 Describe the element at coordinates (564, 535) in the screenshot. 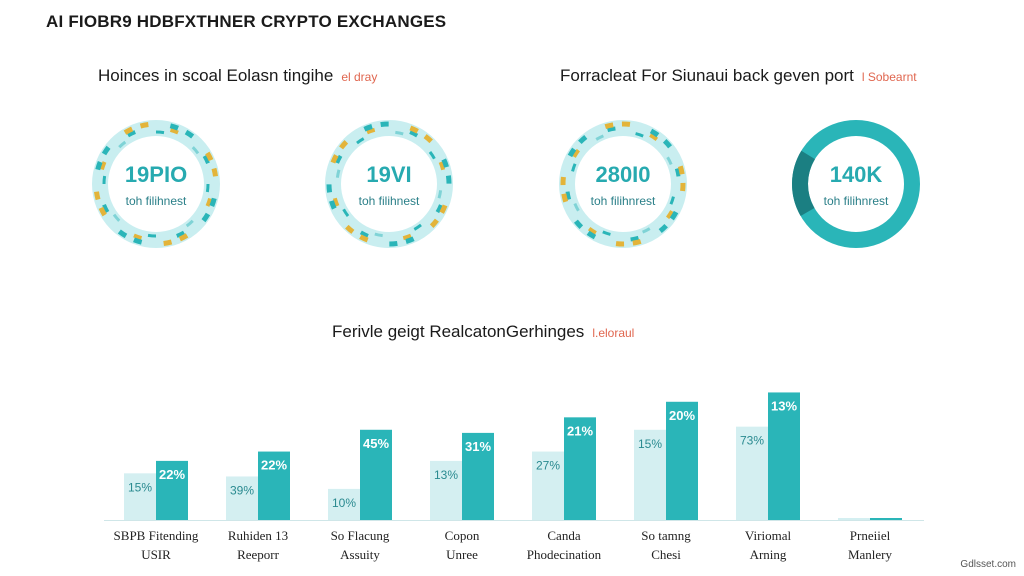

I see `bar-category-label-line: Canda` at that location.